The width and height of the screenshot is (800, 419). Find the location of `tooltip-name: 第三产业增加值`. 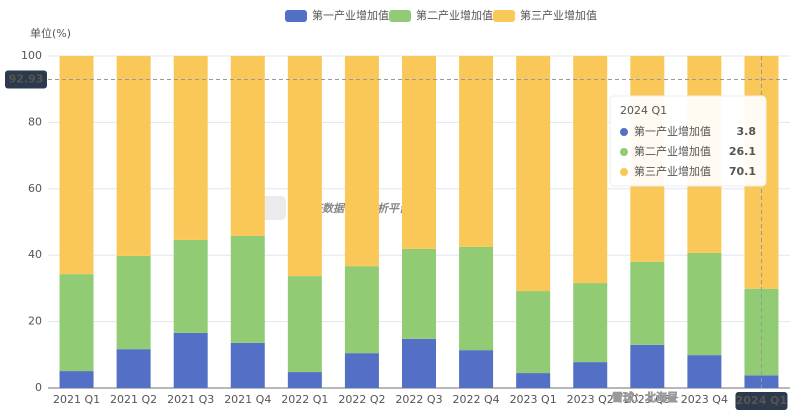

tooltip-name: 第三产业增加值 is located at coordinates (672, 171).